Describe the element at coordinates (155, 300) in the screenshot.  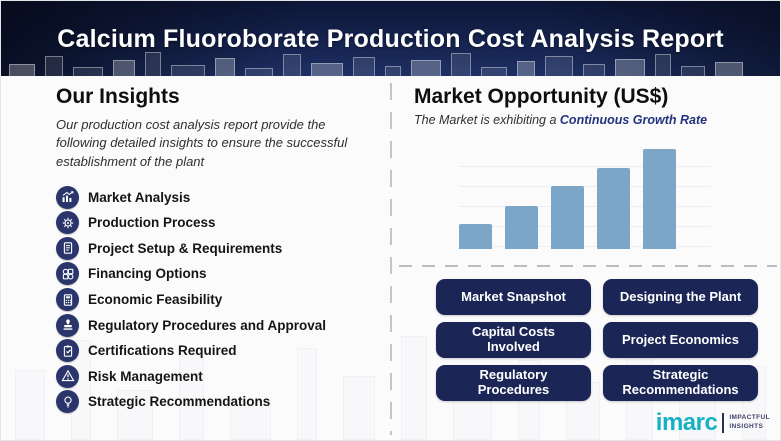
I see `insight-item-label: Economic Feasibility` at that location.